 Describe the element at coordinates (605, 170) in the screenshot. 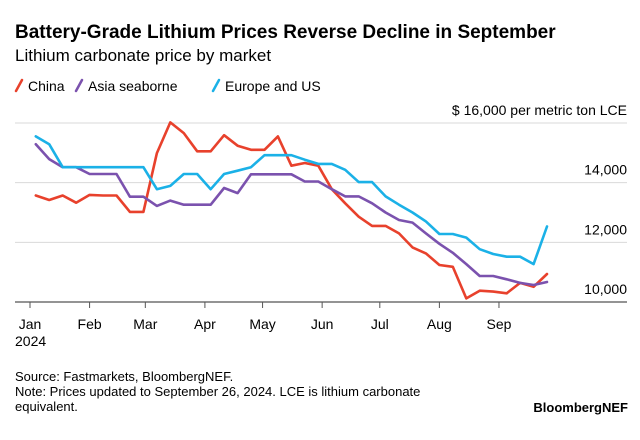

I see `y-tick-label: 14,000` at that location.